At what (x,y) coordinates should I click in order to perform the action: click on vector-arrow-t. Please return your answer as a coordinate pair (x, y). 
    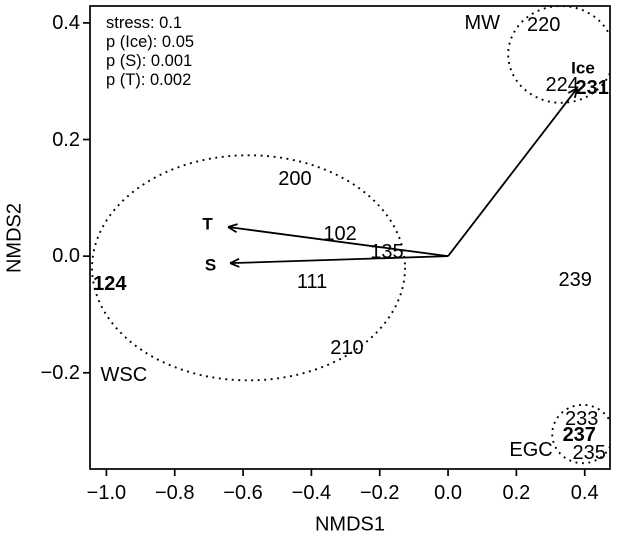
    Looking at the image, I should click on (338, 240).